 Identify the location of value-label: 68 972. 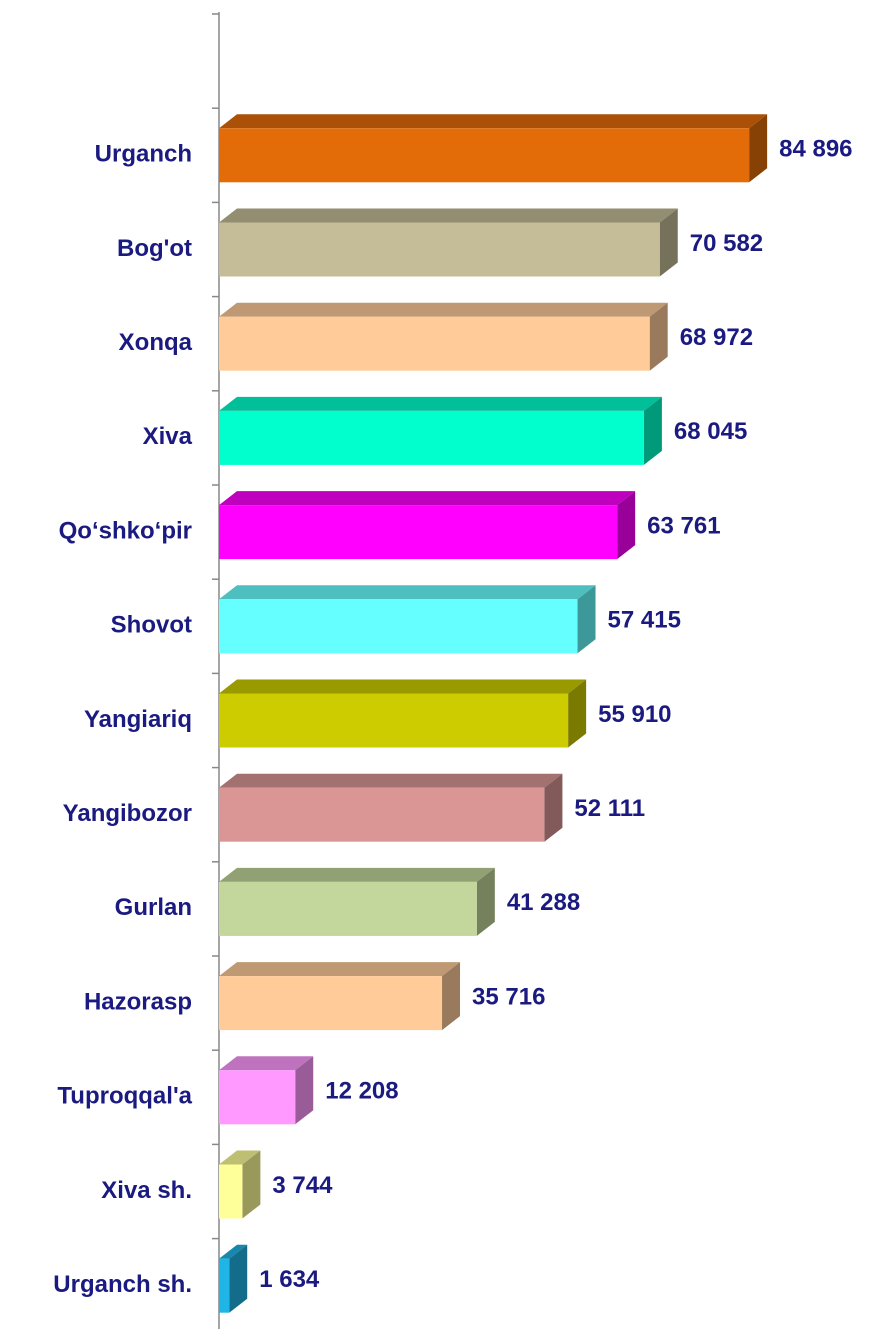
(716, 337).